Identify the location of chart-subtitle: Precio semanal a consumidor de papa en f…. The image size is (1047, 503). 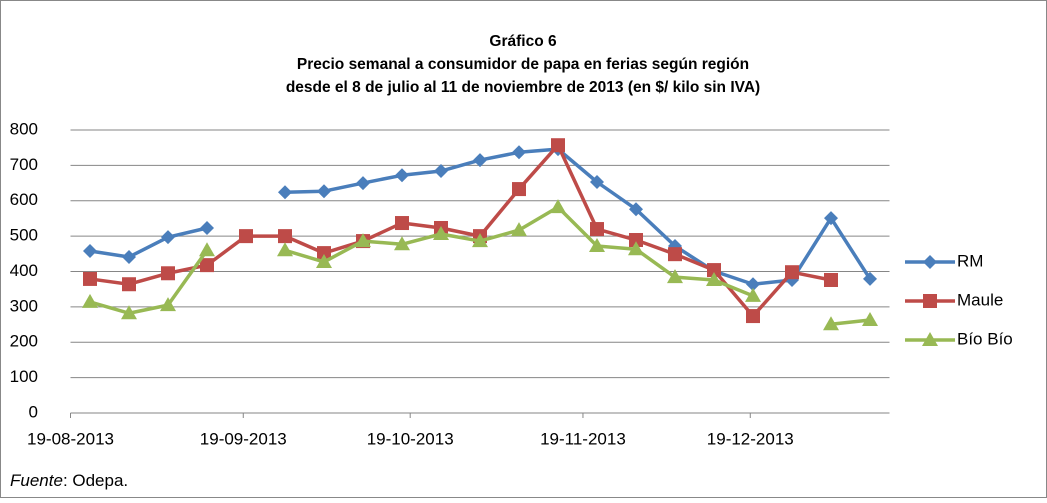
(523, 64).